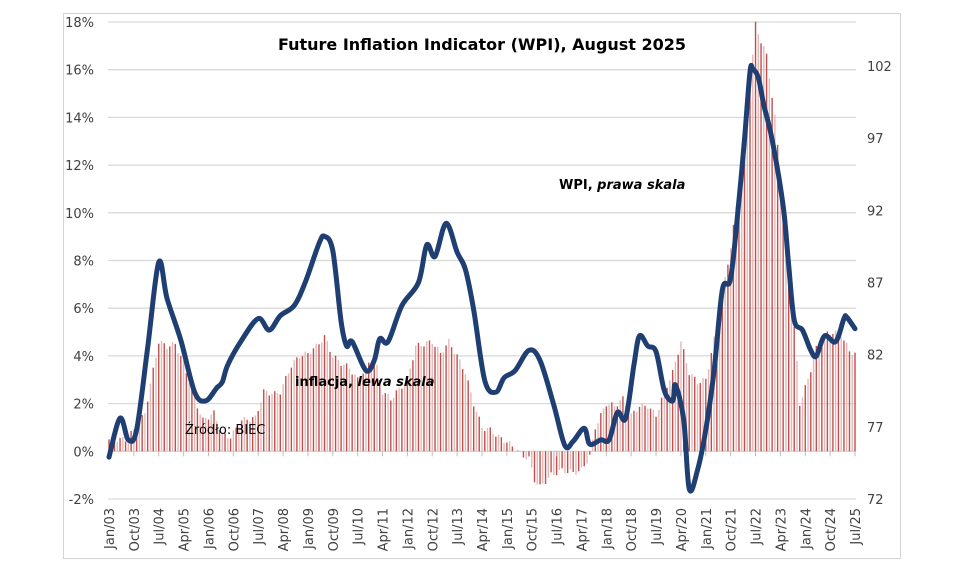 The width and height of the screenshot is (962, 579). I want to click on x-axis-label: Apr/11, so click(384, 529).